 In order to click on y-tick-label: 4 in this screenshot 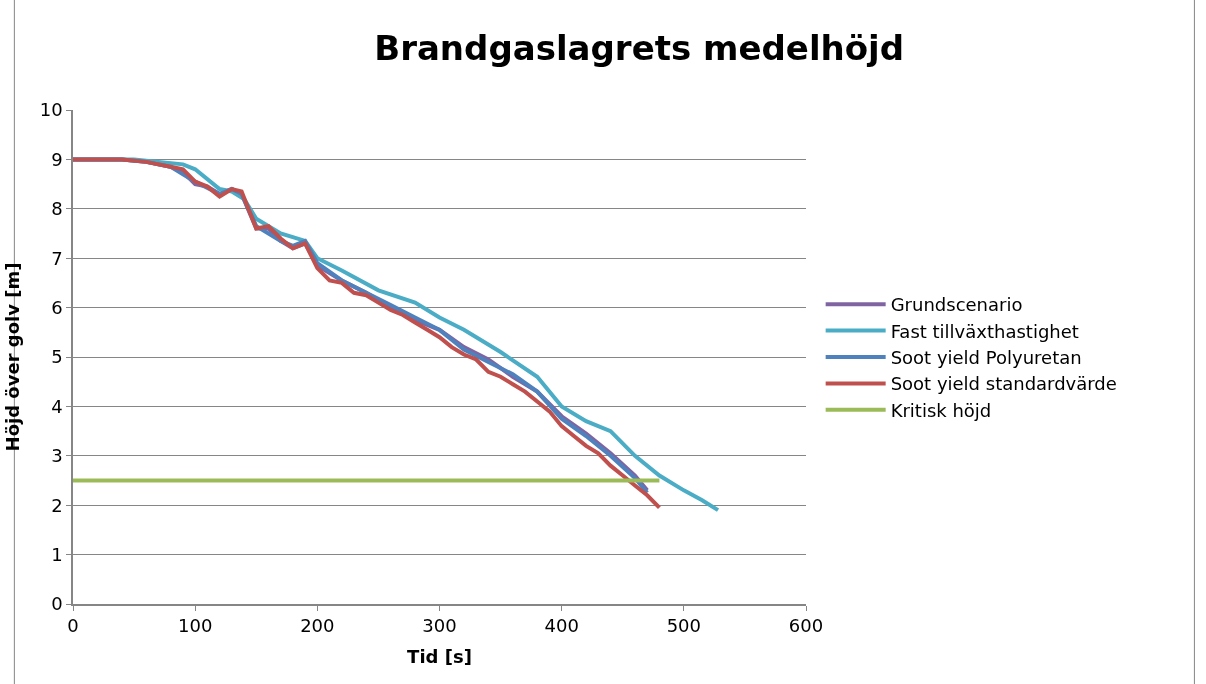, I will do `click(57, 406)`.